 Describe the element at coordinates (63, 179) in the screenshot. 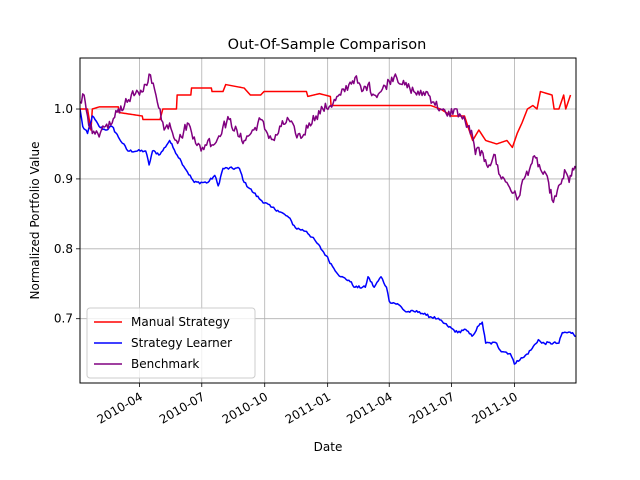

I see `y-tick-label: 0.9` at that location.